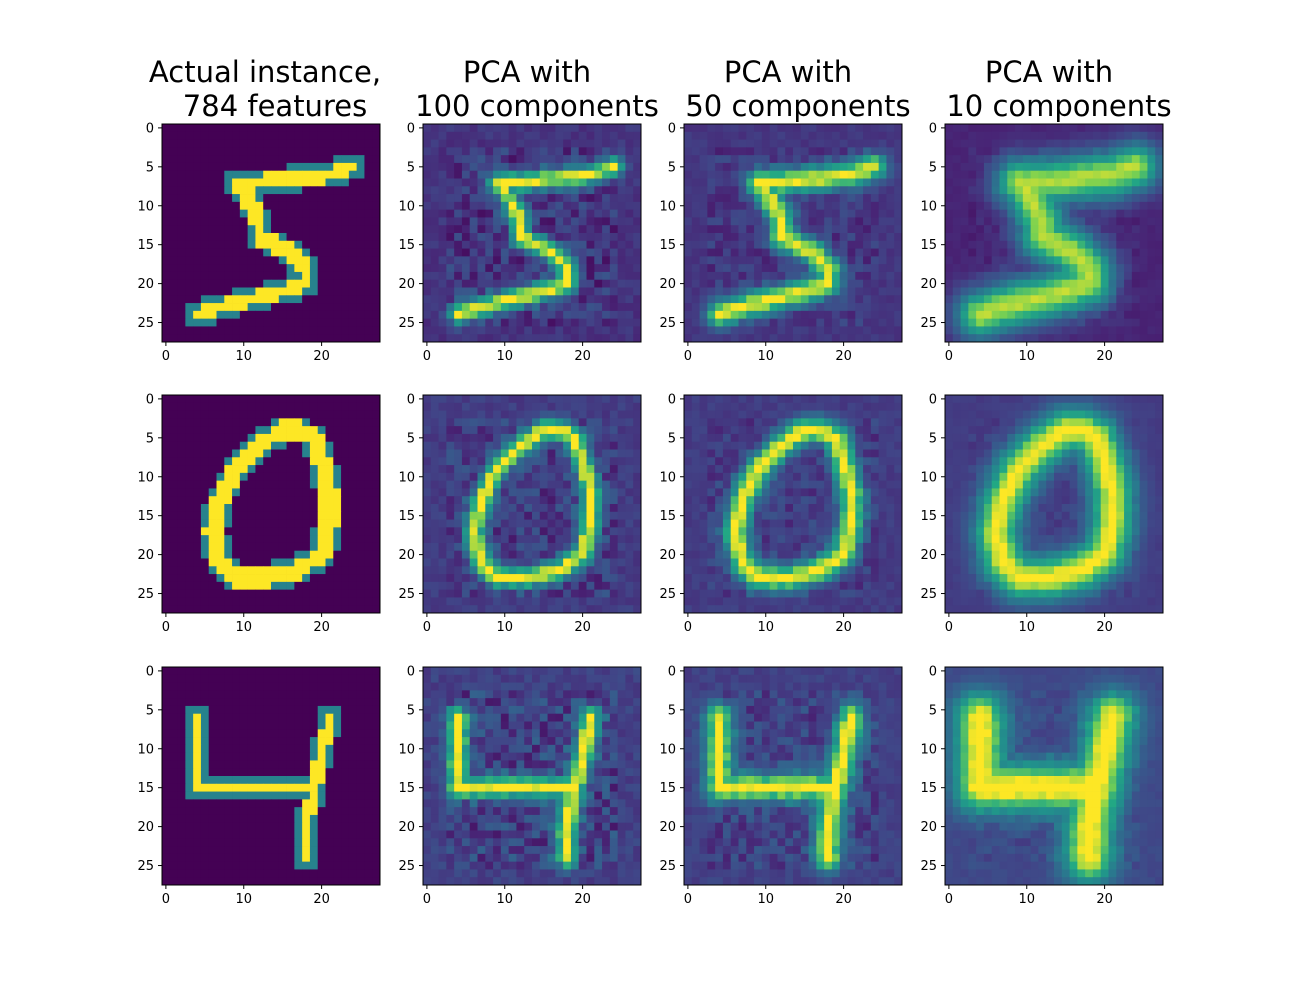 The image size is (1292, 999). What do you see at coordinates (411, 438) in the screenshot?
I see `y-tick-label: 5` at bounding box center [411, 438].